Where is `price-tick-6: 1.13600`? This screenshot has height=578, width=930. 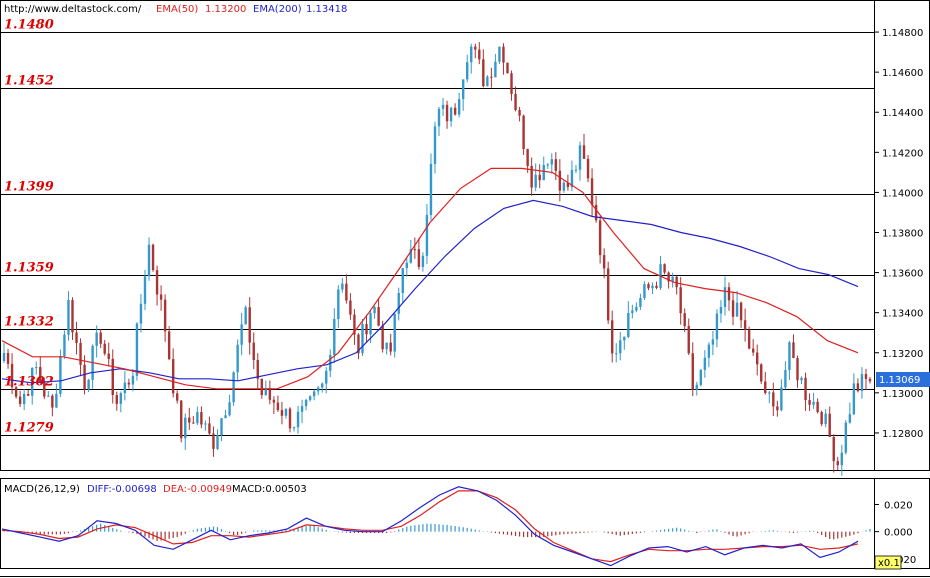
price-tick-6: 1.13600 is located at coordinates (902, 274).